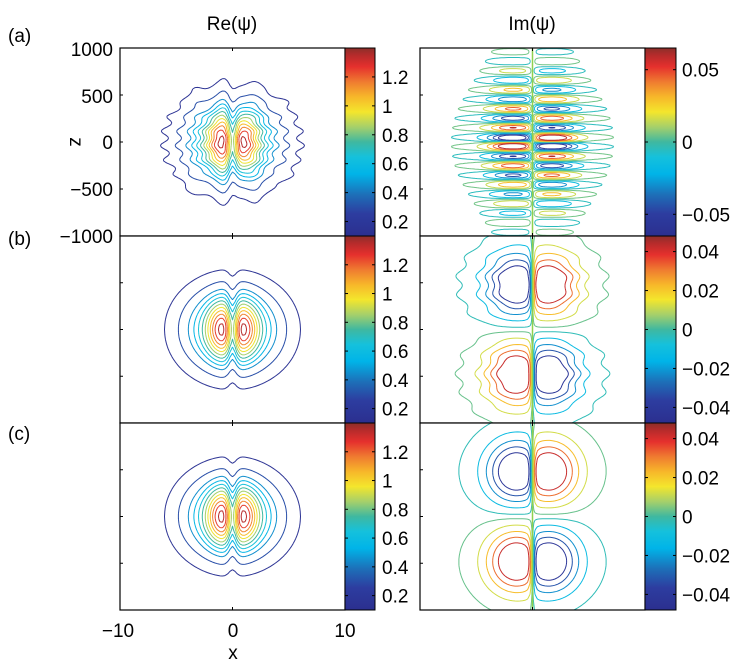  What do you see at coordinates (233, 653) in the screenshot?
I see `x-axis-label: x` at bounding box center [233, 653].